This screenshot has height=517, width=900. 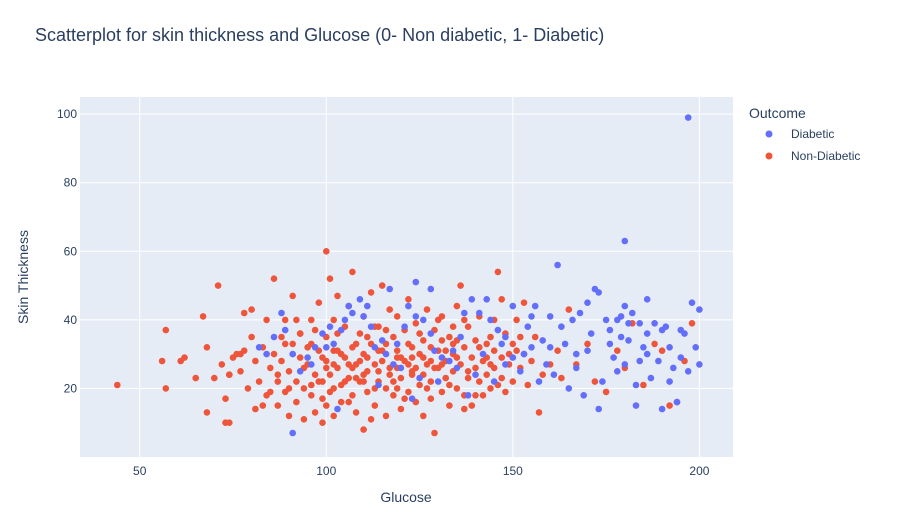 I want to click on y-tick-label: 80, so click(x=71, y=183).